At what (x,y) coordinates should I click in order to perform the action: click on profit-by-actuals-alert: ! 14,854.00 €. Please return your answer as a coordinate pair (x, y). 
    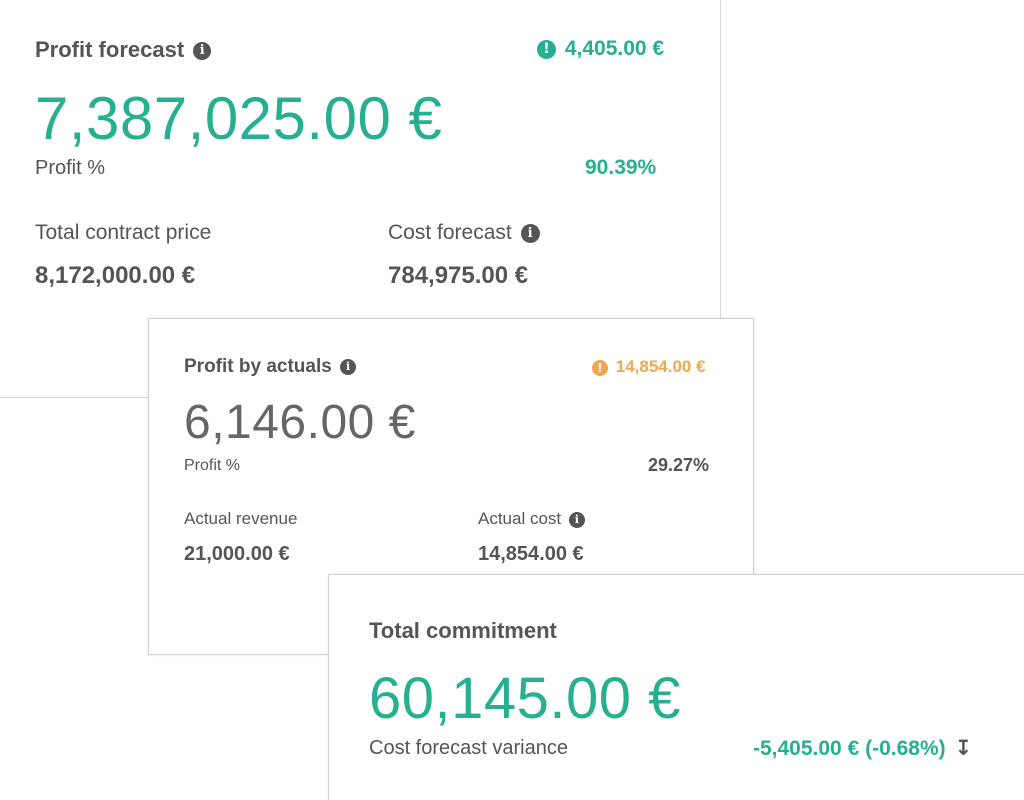
    Looking at the image, I should click on (649, 367).